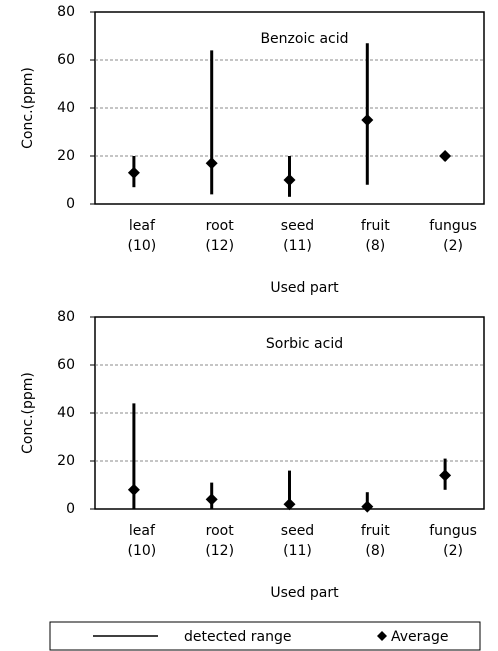 This screenshot has width=498, height=651. I want to click on chart-title: Sorbic acid, so click(304, 344).